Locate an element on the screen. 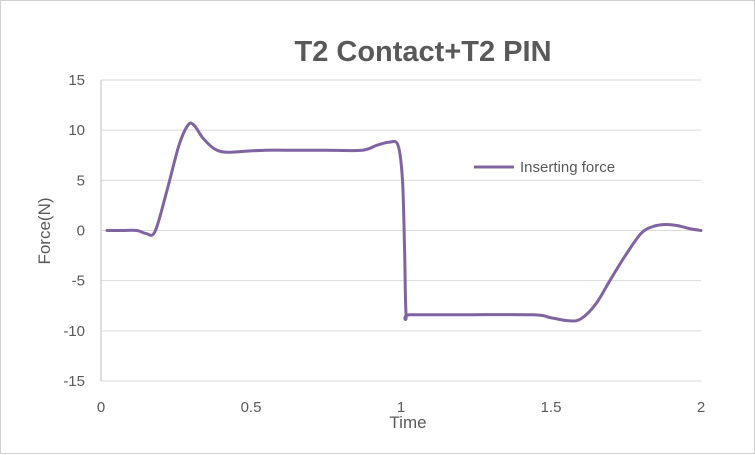 The height and width of the screenshot is (455, 755). y-axis-tick-labels: 15 10 5 0 -5 -10 -15 is located at coordinates (74, 231).